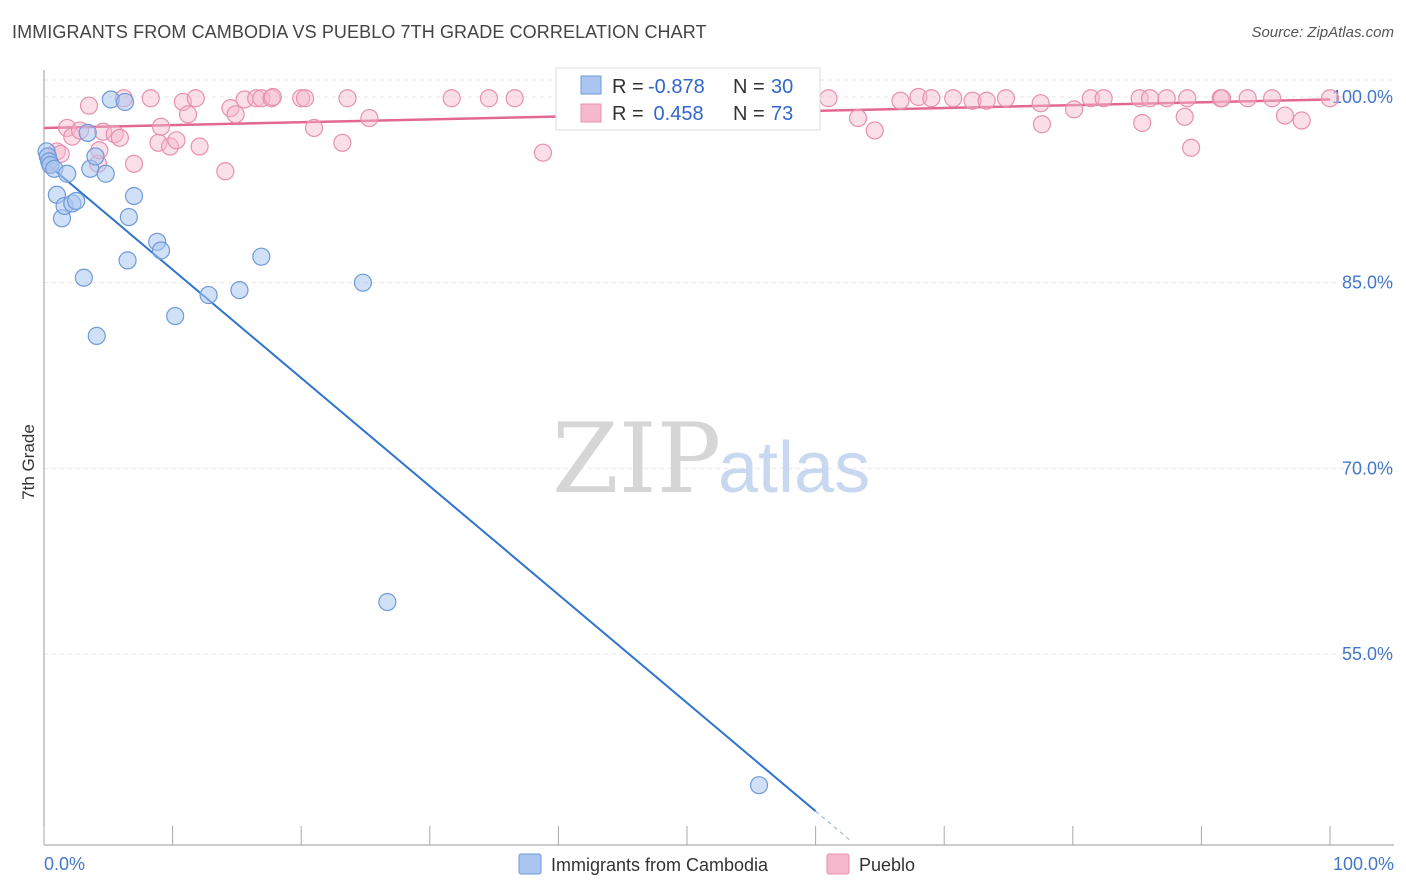  I want to click on legend-swatch-pueblo, so click(591, 113).